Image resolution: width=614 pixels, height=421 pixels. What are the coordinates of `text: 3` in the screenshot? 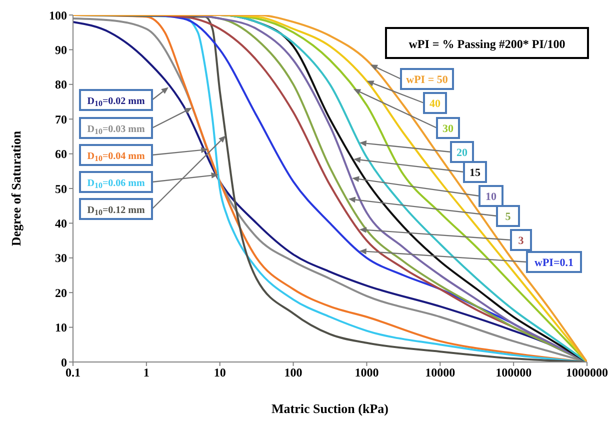 It's located at (521, 241).